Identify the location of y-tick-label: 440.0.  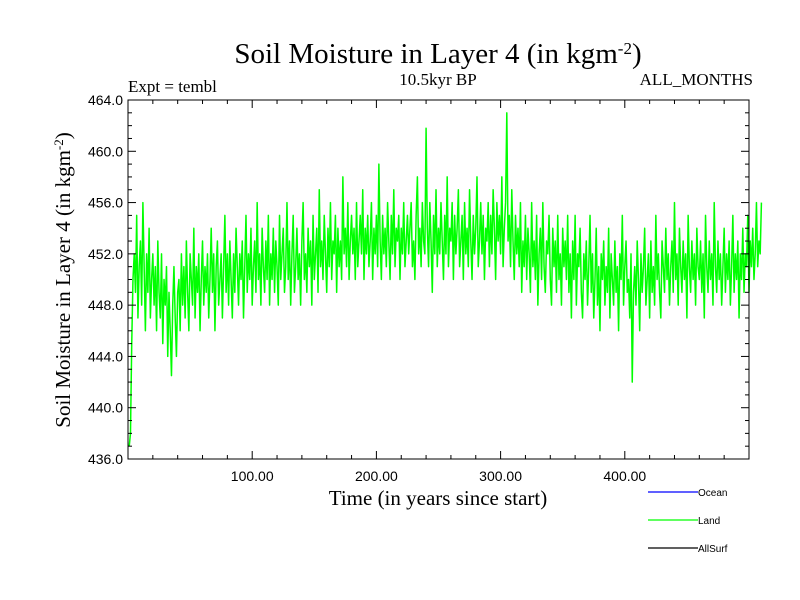
(105, 408).